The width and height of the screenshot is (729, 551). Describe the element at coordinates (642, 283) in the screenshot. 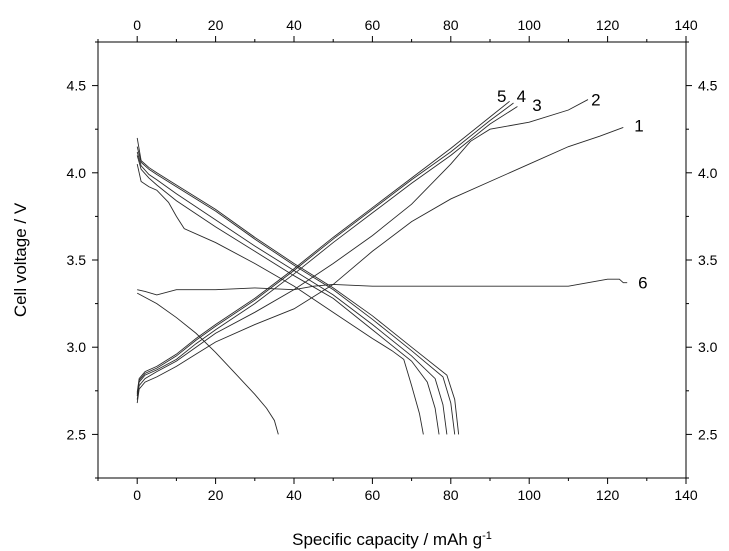

I see `curve-label-6: 6` at that location.